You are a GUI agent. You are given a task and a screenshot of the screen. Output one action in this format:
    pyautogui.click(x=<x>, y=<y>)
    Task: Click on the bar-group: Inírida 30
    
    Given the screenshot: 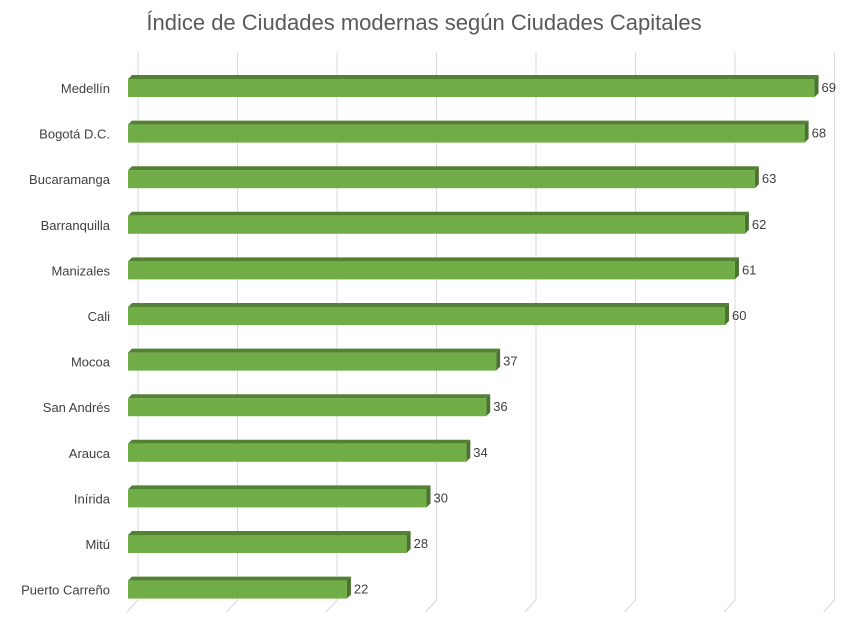 What is the action you would take?
    pyautogui.click(x=261, y=496)
    